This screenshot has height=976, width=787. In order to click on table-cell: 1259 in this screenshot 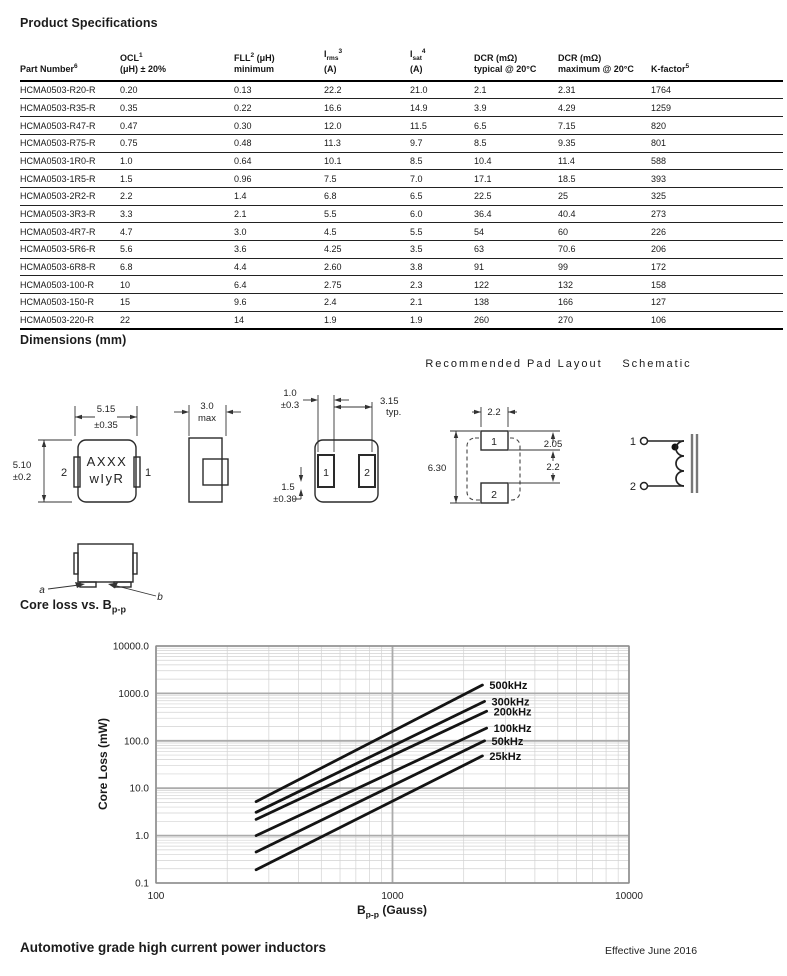, I will do `click(717, 108)`.